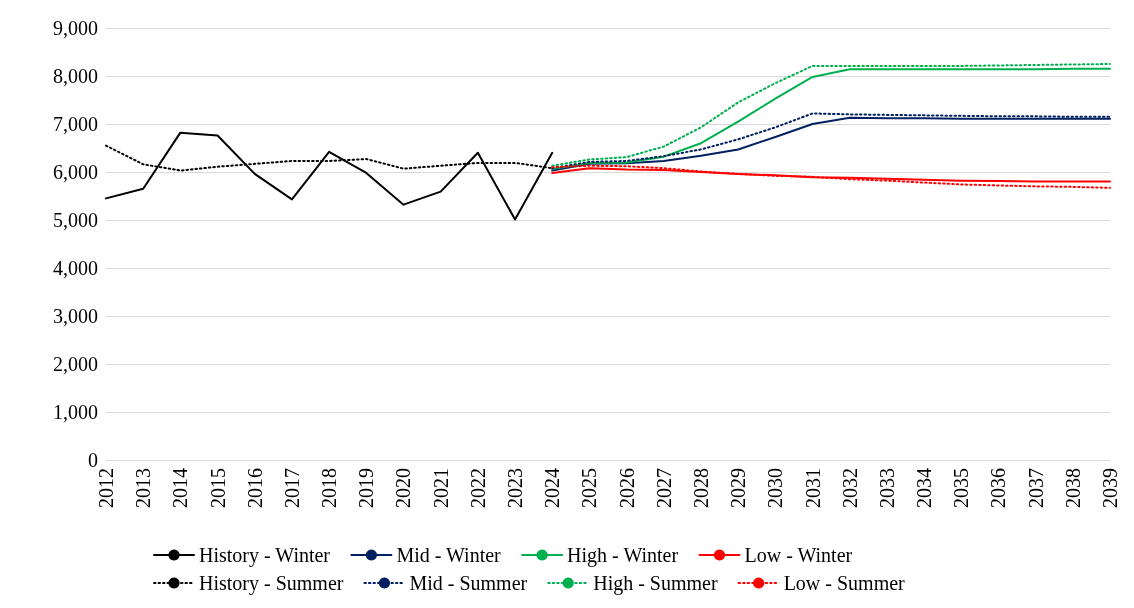  I want to click on x-tick-label: 2028, so click(700, 488).